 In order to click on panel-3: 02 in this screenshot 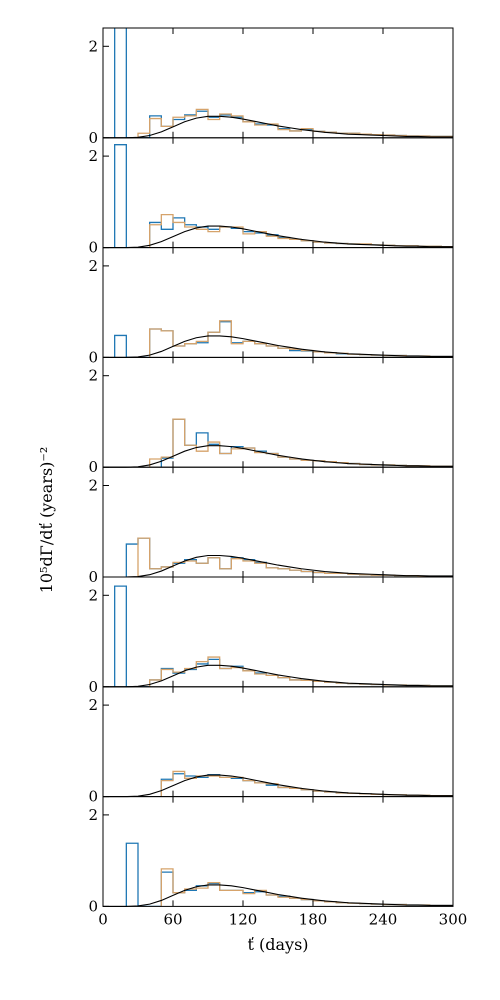, I will do `click(271, 306)`.